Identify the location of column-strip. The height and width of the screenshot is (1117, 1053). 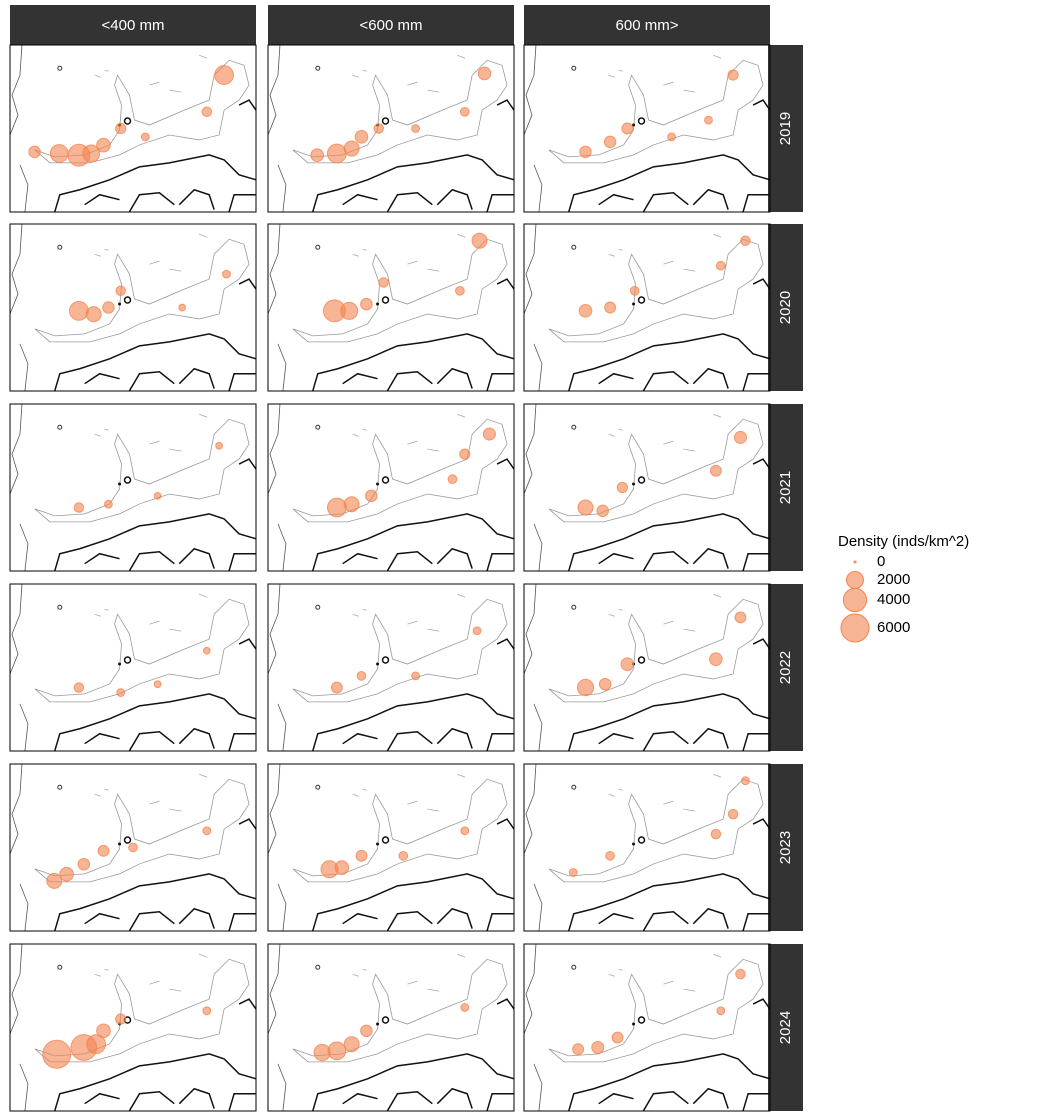
(647, 25).